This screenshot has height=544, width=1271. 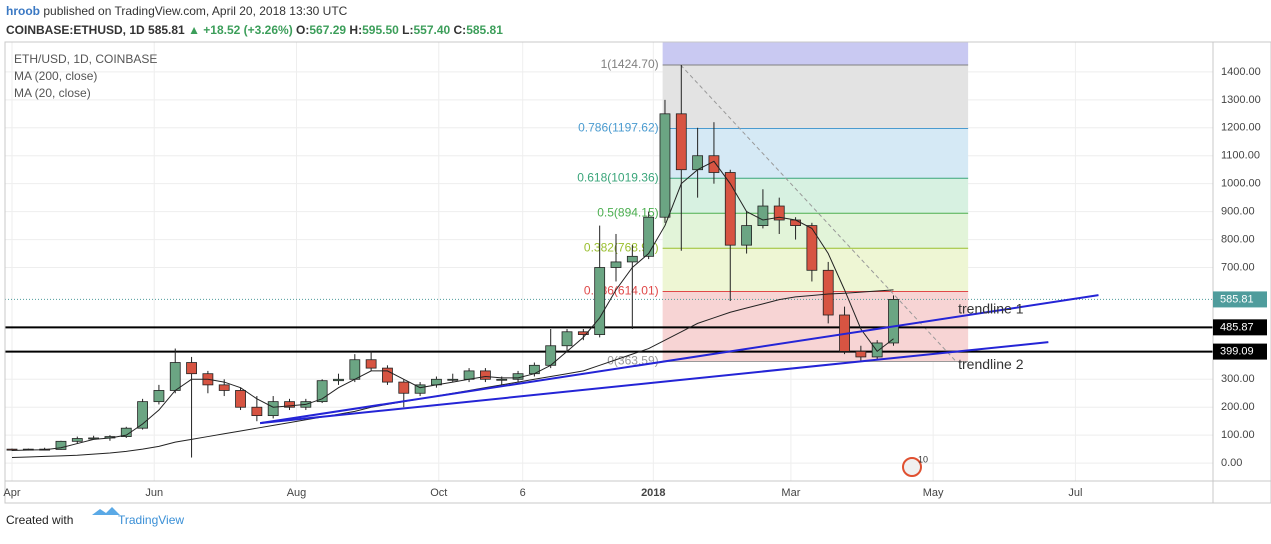 What do you see at coordinates (627, 212) in the screenshot?
I see `fib-label: 0.5(894.15)` at bounding box center [627, 212].